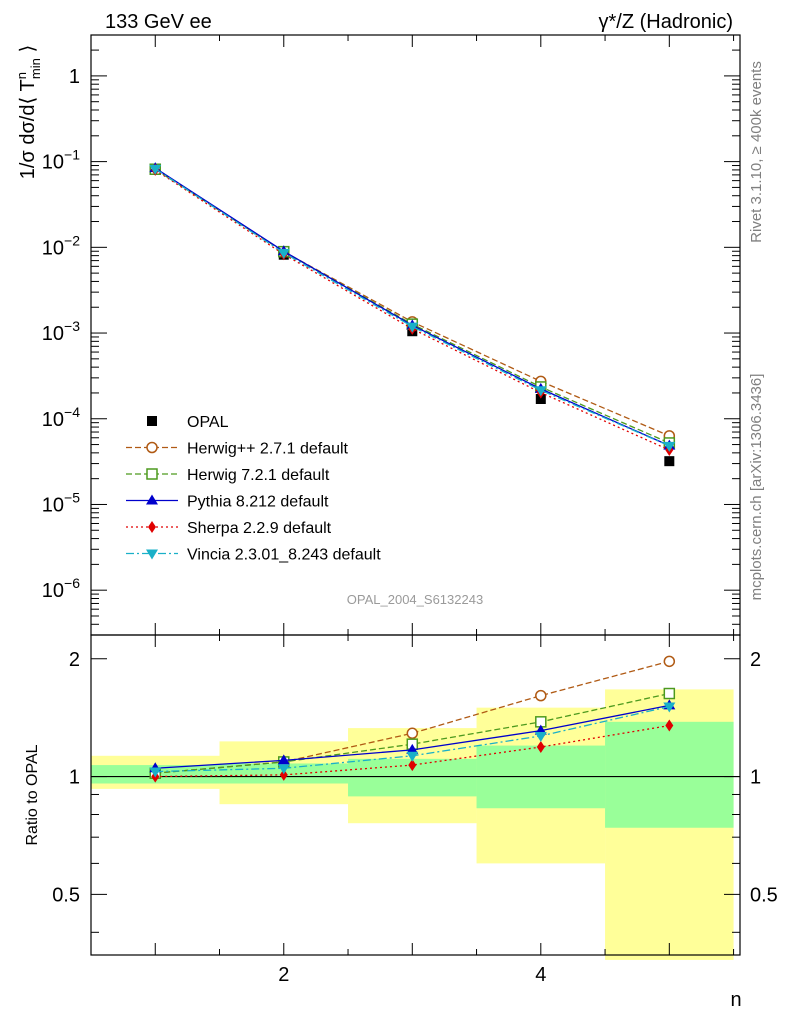  Describe the element at coordinates (208, 422) in the screenshot. I see `legend-label-opal: OPAL` at that location.